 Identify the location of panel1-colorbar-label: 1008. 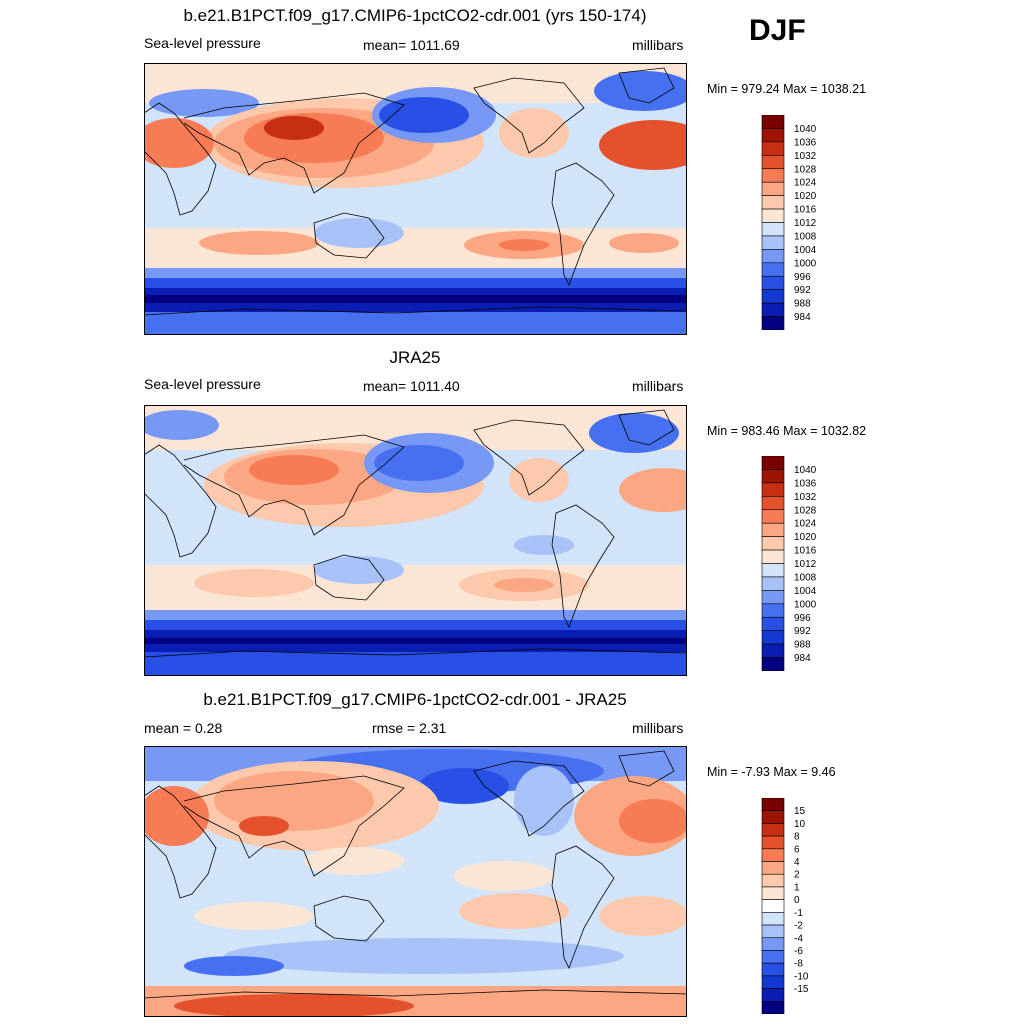
(805, 236).